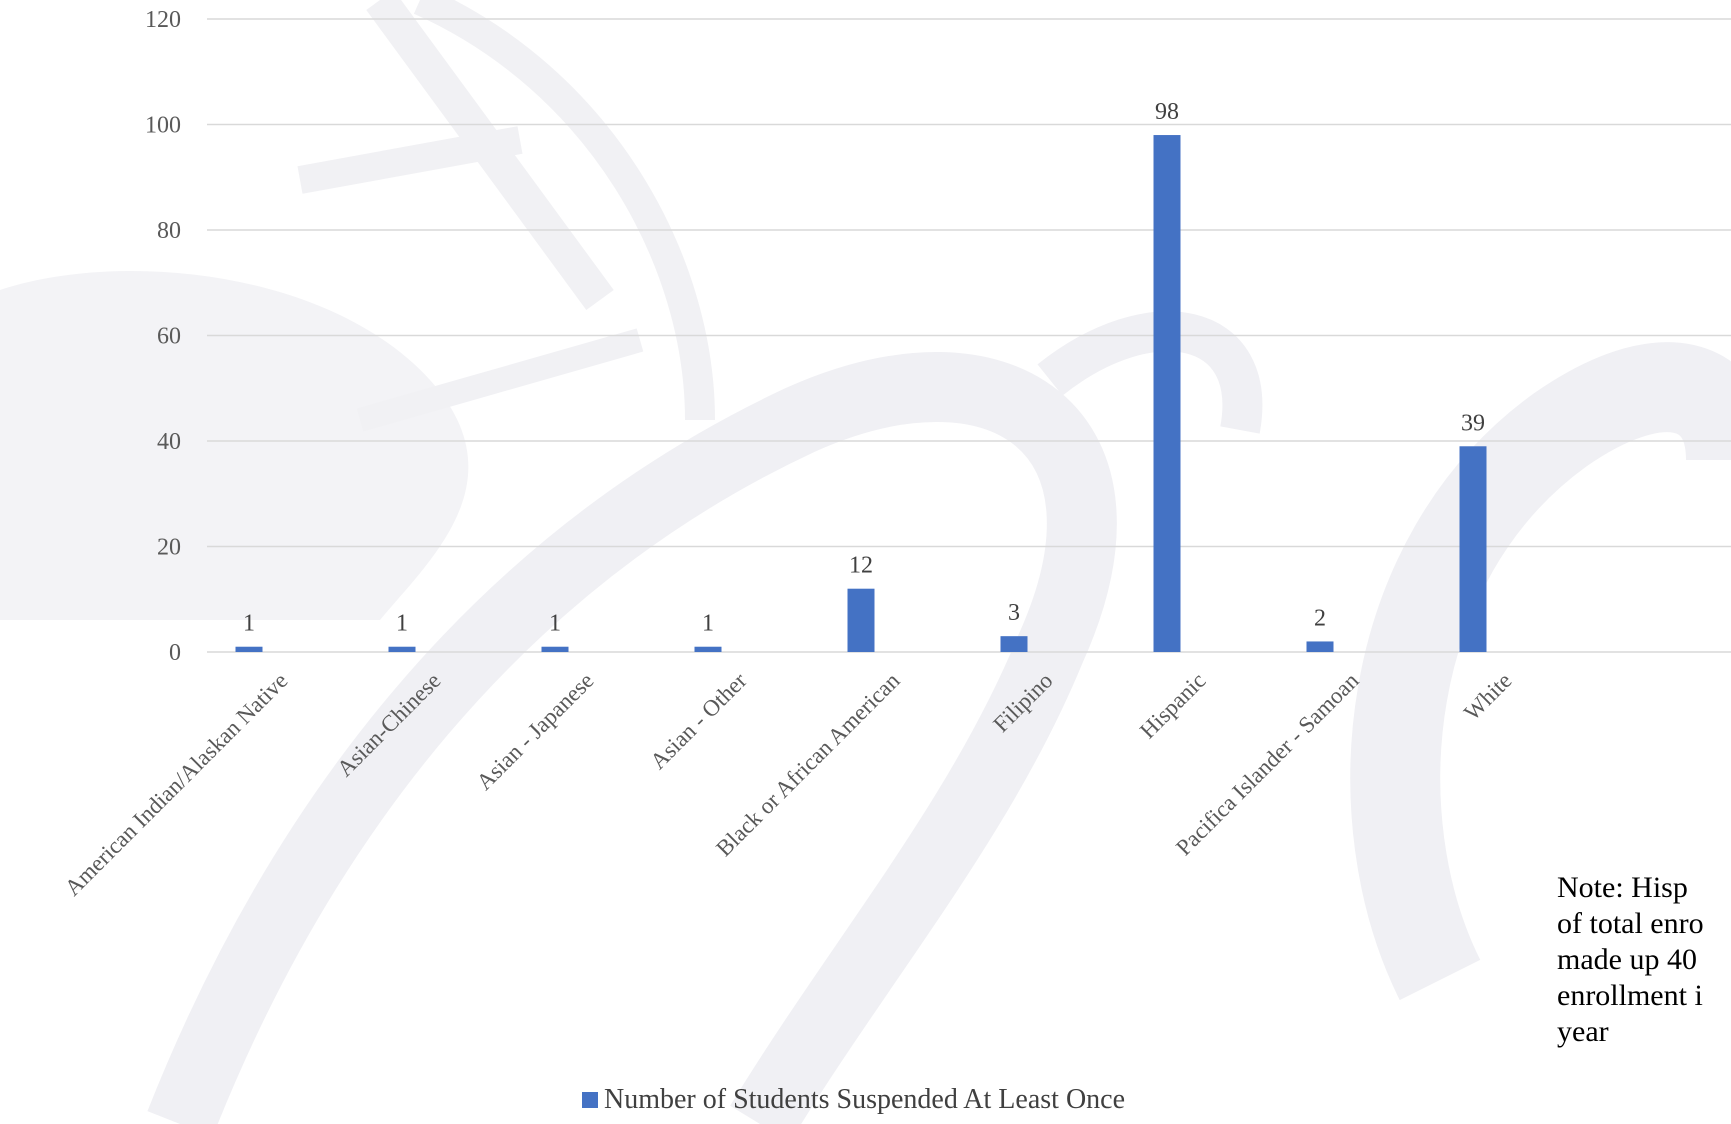 The image size is (1731, 1124). What do you see at coordinates (1487, 696) in the screenshot?
I see `category-label: White` at bounding box center [1487, 696].